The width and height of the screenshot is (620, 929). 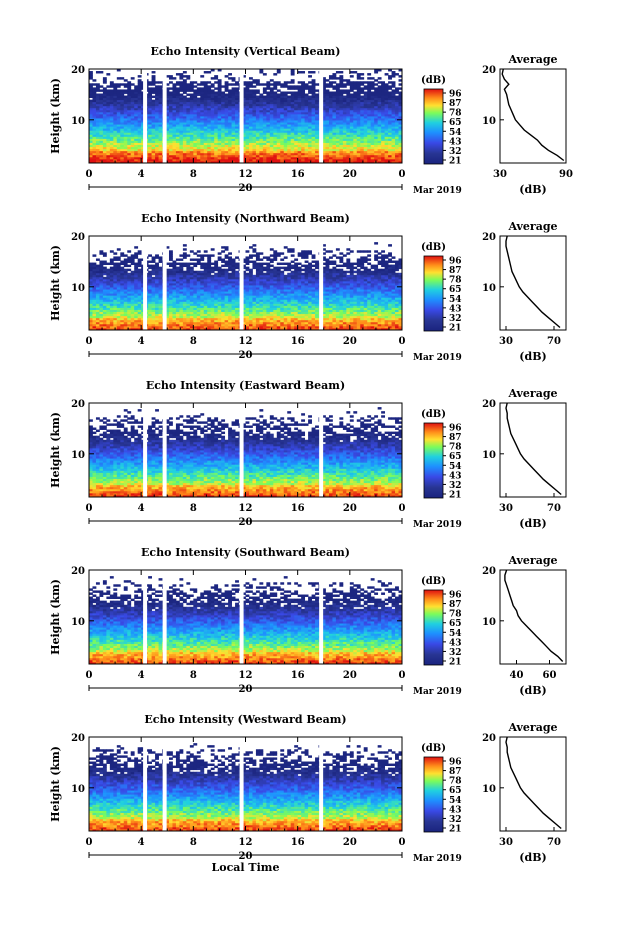 I want to click on panel-title: Echo Intensity (Northward Beam), so click(x=245, y=218).